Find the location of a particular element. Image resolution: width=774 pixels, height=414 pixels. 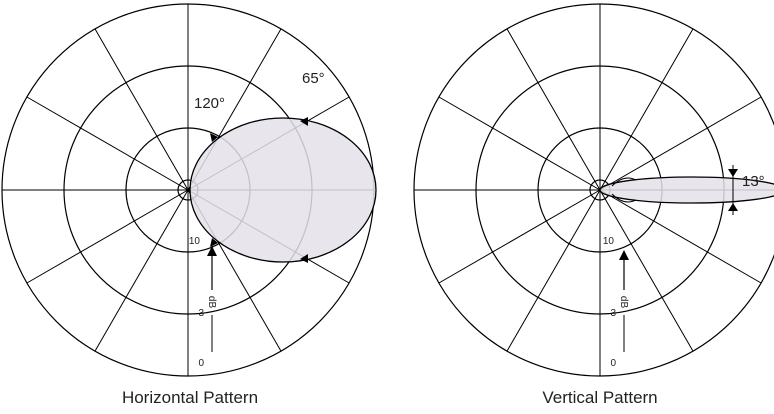

horizontal-lobe is located at coordinates (283, 190).